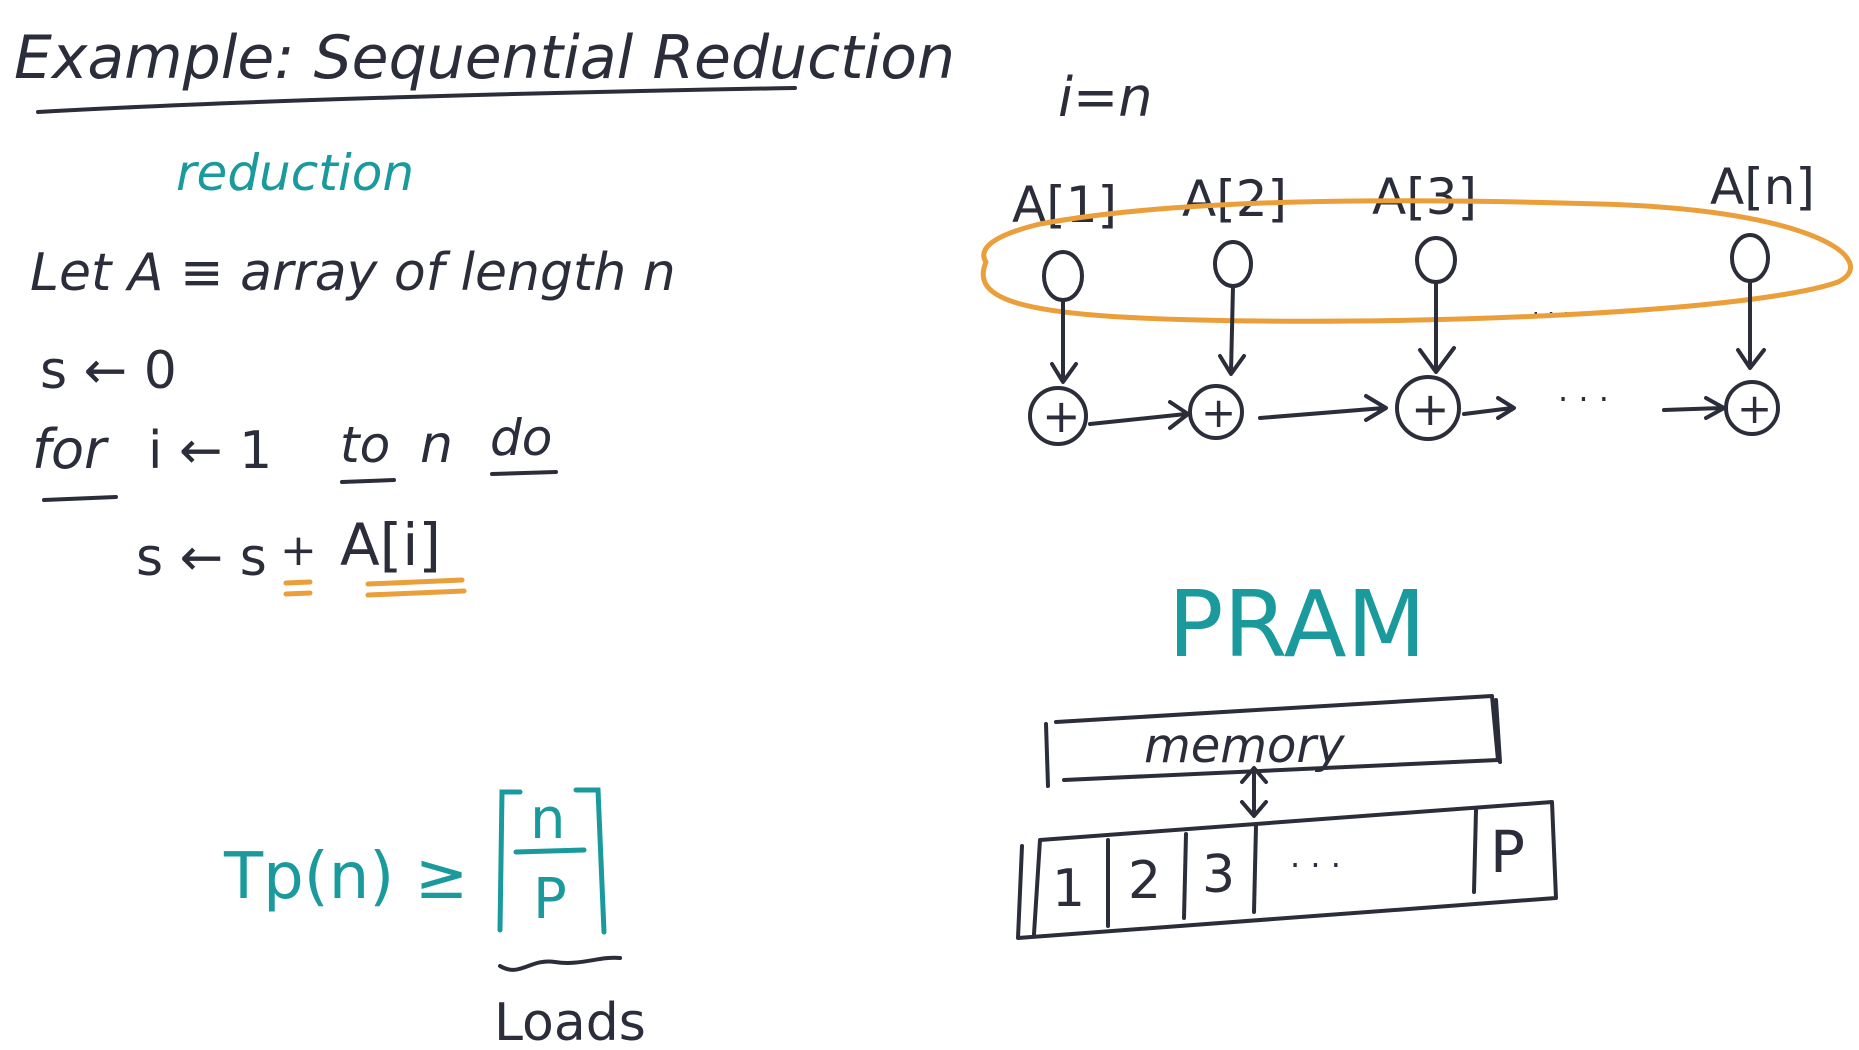 The width and height of the screenshot is (1859, 1050). I want to click on formula-denominator: P, so click(550, 899).